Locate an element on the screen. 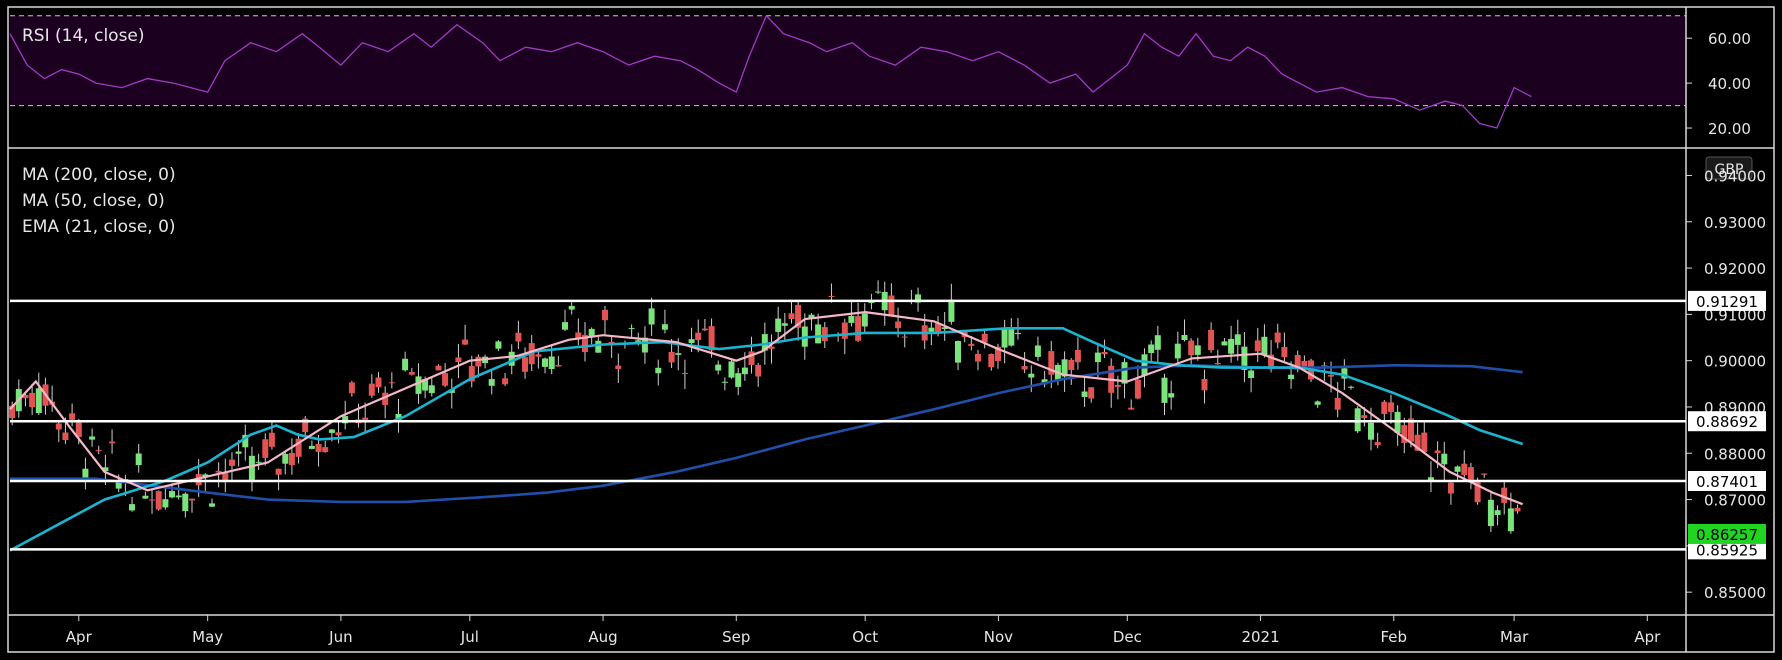 The image size is (1782, 660). level-label-2: 0.87401 is located at coordinates (1727, 482).